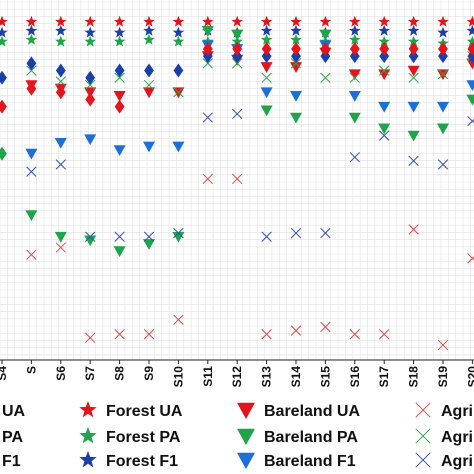 This screenshot has height=474, width=474. Describe the element at coordinates (414, 377) in the screenshot. I see `x-tick-label: S18` at that location.